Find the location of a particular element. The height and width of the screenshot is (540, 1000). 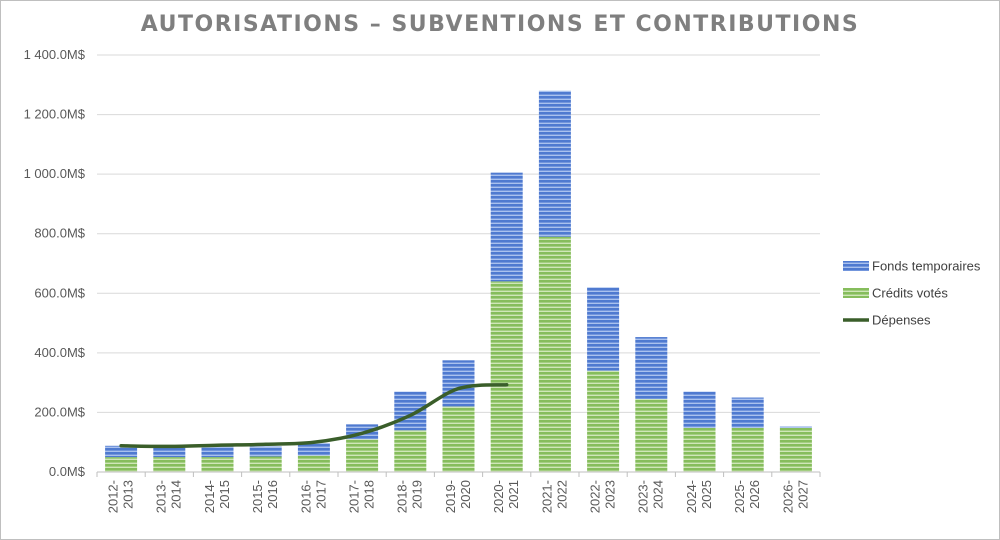

x-tick-label: 2027 is located at coordinates (802, 494).